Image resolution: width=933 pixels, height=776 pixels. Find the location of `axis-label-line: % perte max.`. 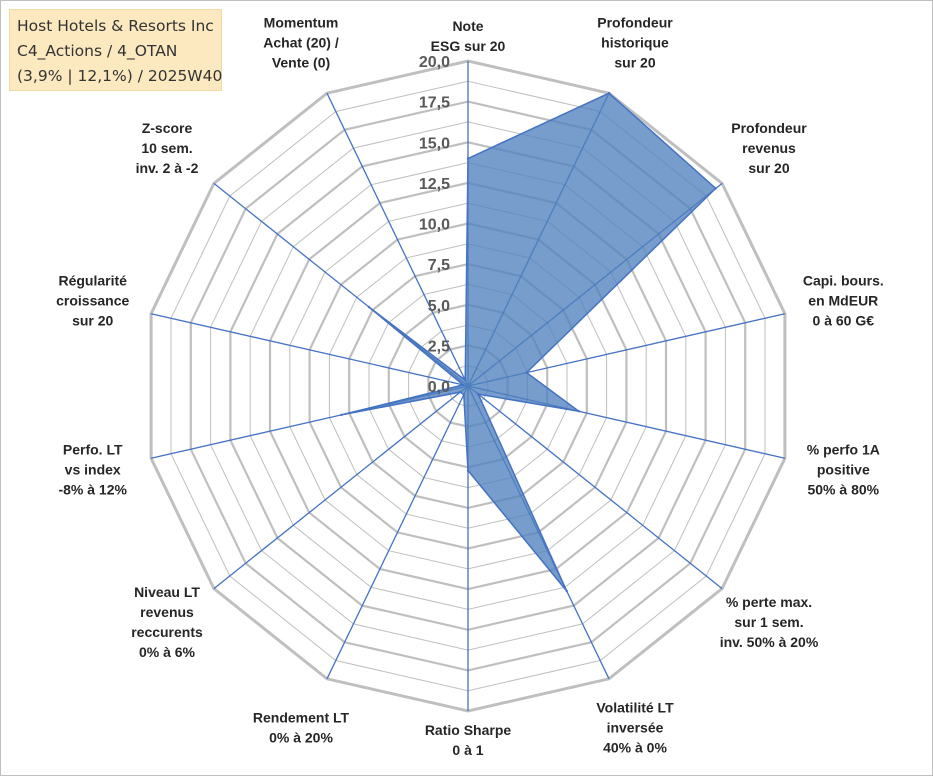

axis-label-line: % perte max. is located at coordinates (769, 602).